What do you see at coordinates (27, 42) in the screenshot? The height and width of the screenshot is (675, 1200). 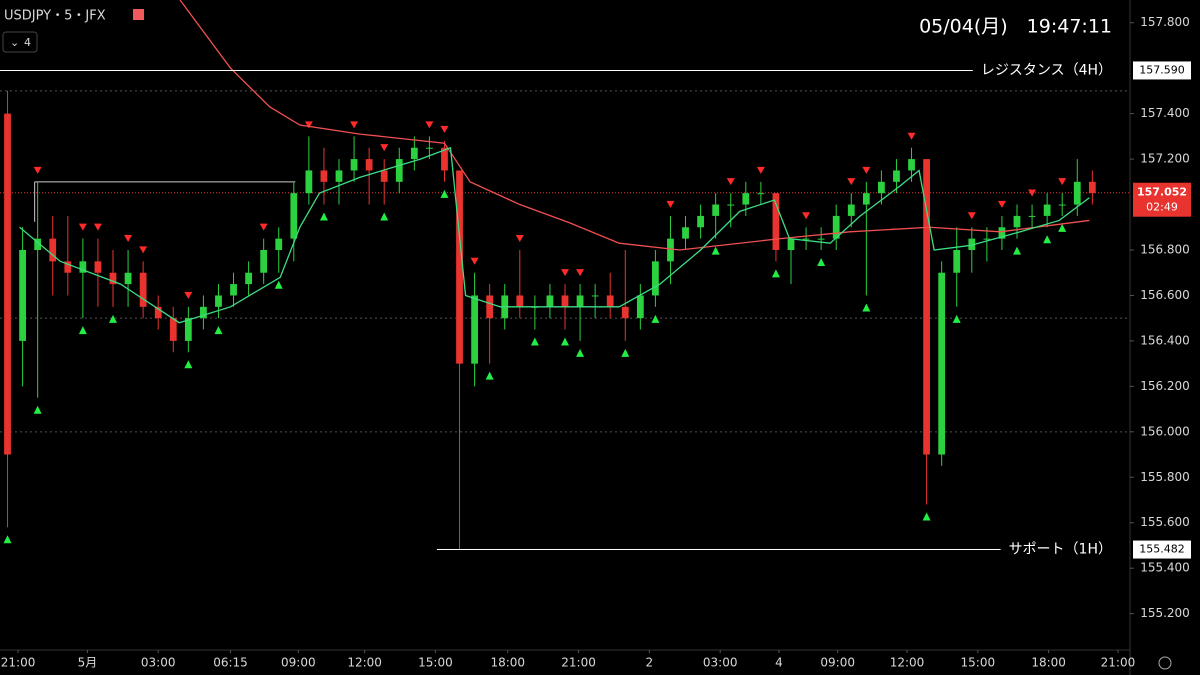 I see `indicator-count: 4` at bounding box center [27, 42].